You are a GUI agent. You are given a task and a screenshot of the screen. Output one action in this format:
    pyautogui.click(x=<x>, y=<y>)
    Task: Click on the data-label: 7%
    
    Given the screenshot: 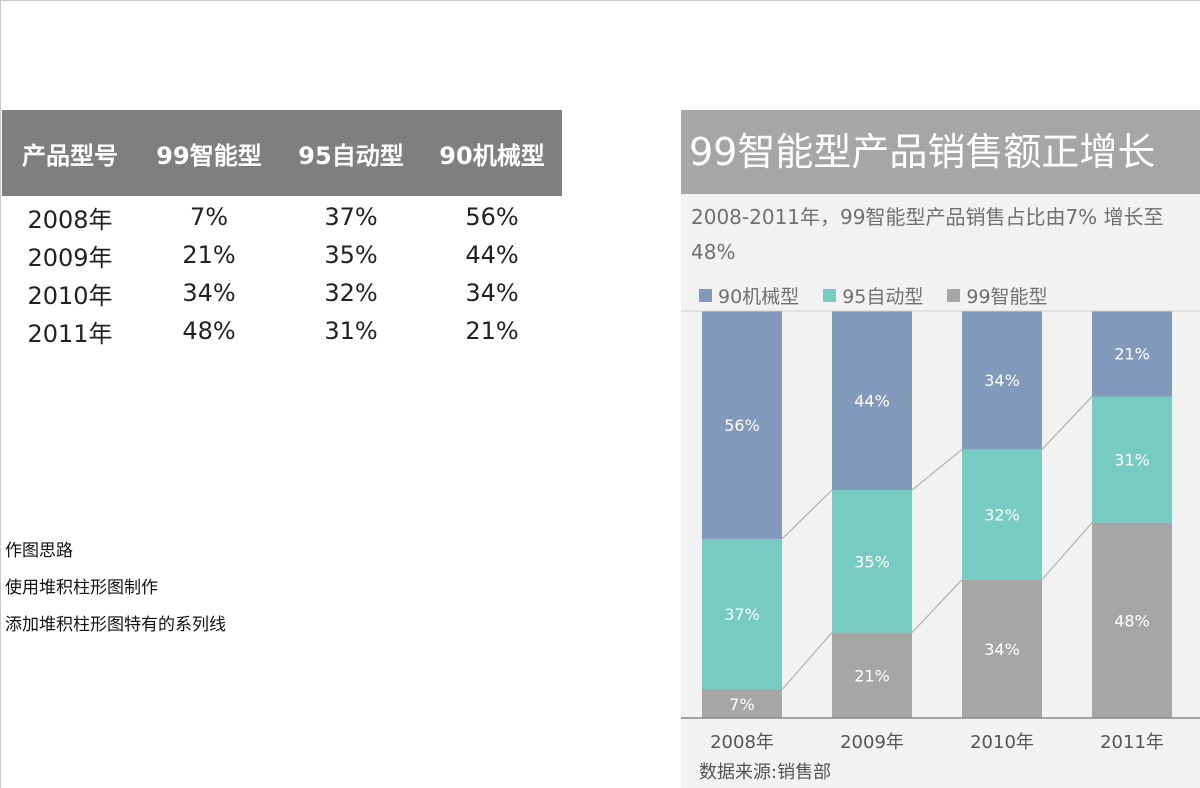 What is the action you would take?
    pyautogui.click(x=741, y=704)
    